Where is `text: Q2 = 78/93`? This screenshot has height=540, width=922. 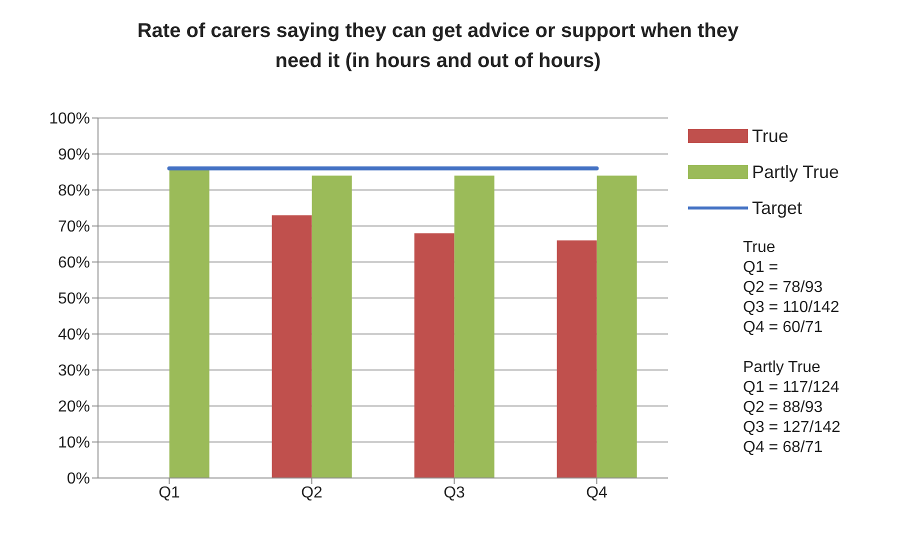 text: Q2 = 78/93 is located at coordinates (783, 288).